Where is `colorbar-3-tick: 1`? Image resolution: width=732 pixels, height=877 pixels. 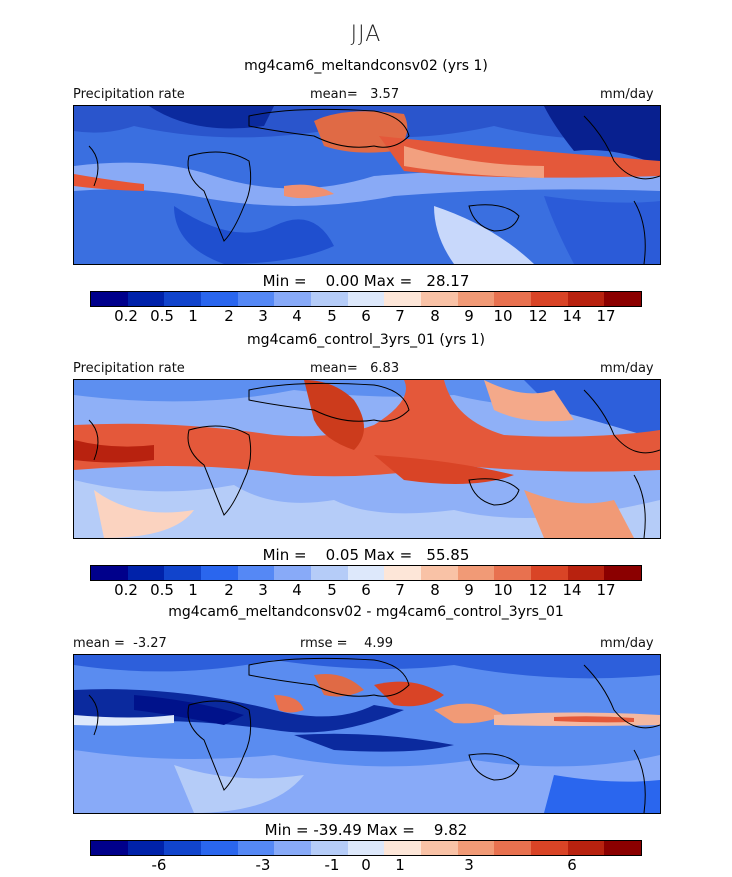 colorbar-3-tick: 1 is located at coordinates (400, 865).